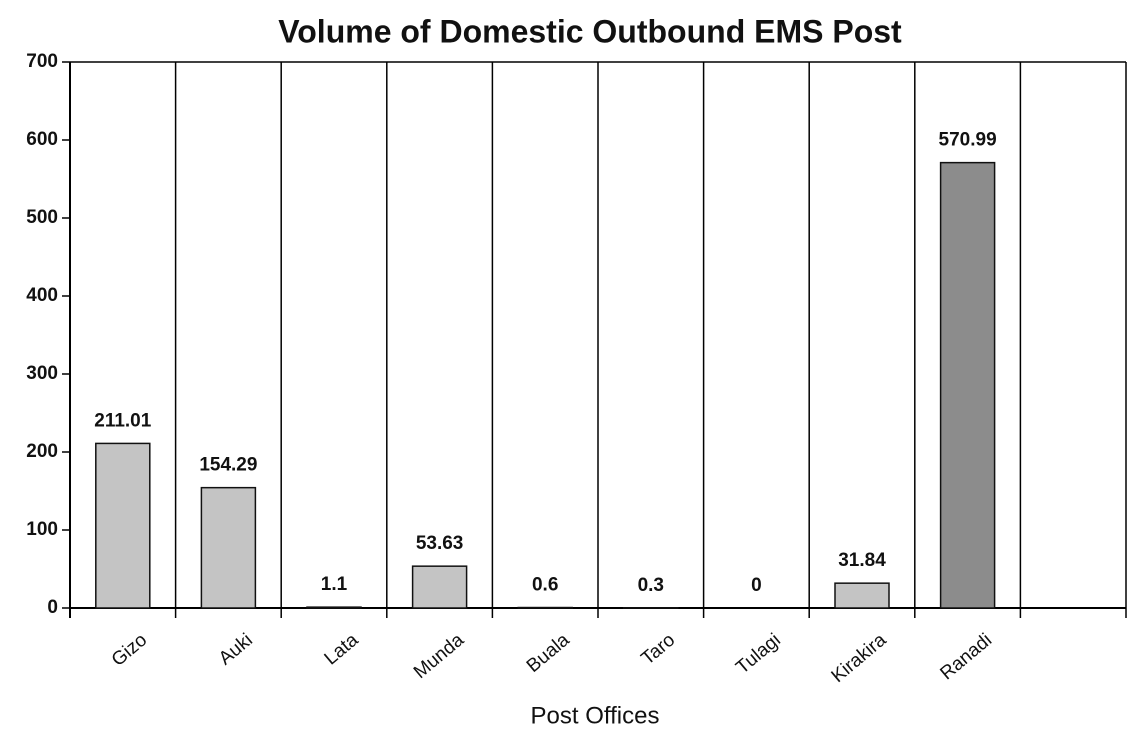 This screenshot has width=1134, height=734. What do you see at coordinates (42, 217) in the screenshot?
I see `y-tick-label: 500` at bounding box center [42, 217].